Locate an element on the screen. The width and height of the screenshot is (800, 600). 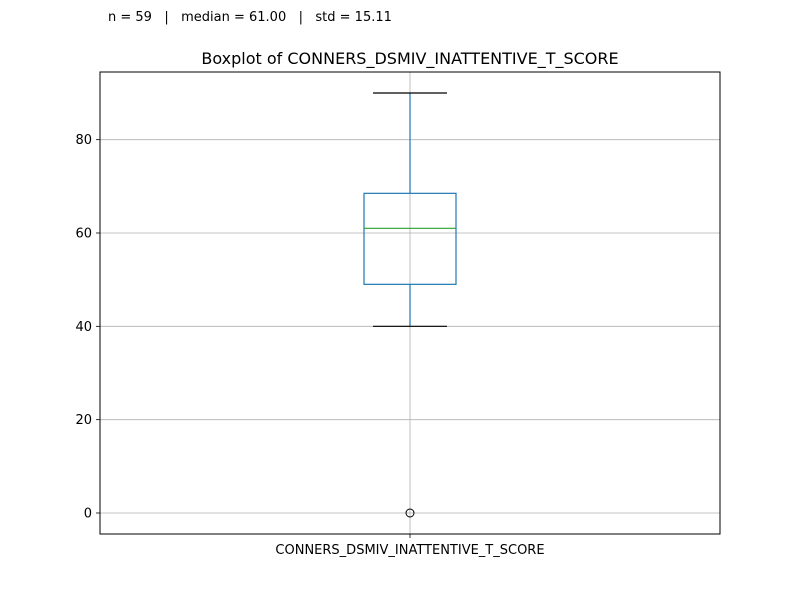
y-axis: 0 20 40 60 80 is located at coordinates (87, 327).